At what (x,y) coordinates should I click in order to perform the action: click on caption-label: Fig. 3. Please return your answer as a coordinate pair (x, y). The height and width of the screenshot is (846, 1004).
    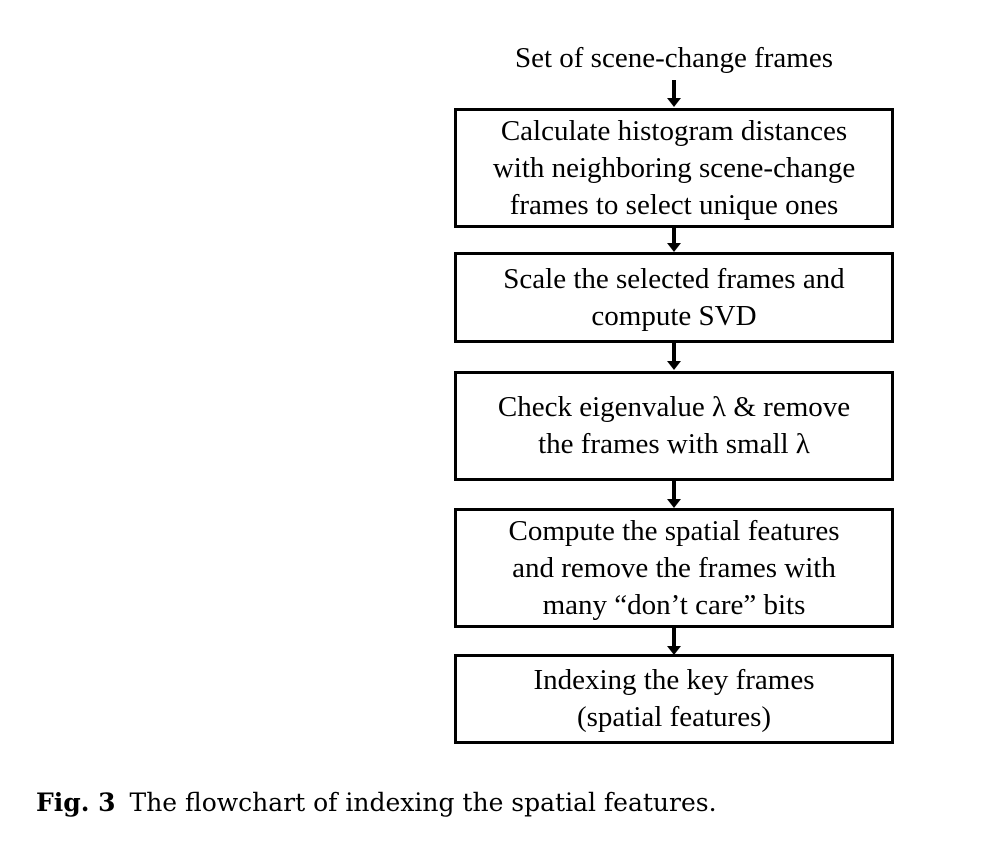
    Looking at the image, I should click on (76, 802).